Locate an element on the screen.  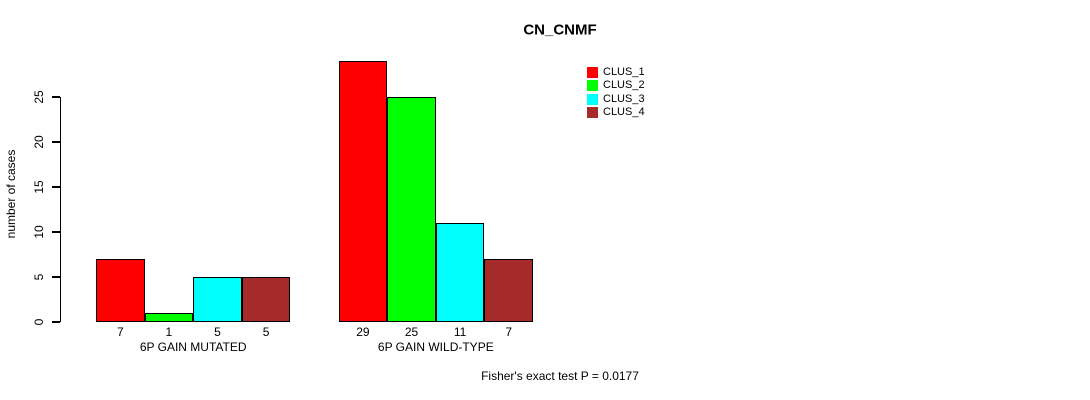
legend: CLUS_1 CLUS_2 CLUS_3 CLUS_4 is located at coordinates (616, 92).